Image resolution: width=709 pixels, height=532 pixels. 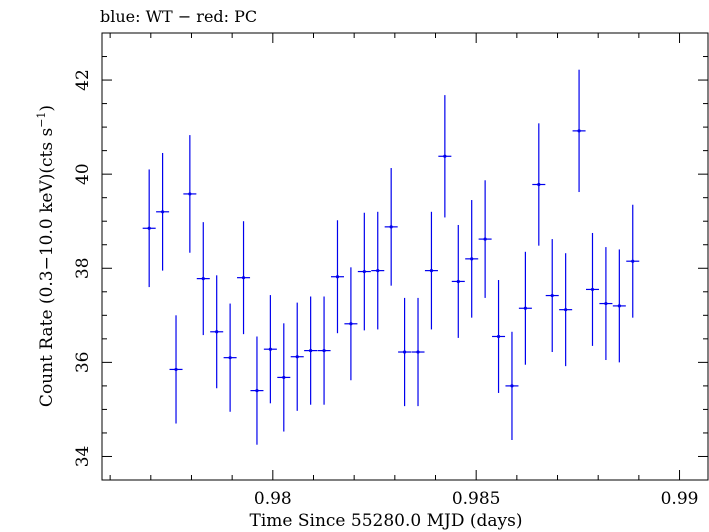 I want to click on y-tick-label: 34, so click(x=83, y=457).